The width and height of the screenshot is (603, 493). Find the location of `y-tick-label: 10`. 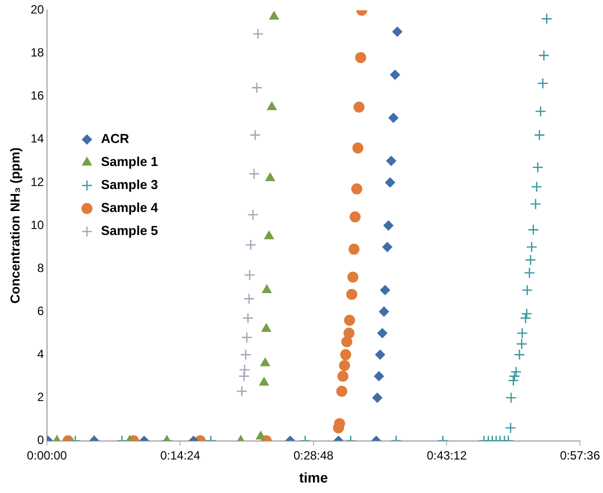

y-tick-label: 10 is located at coordinates (37, 225).